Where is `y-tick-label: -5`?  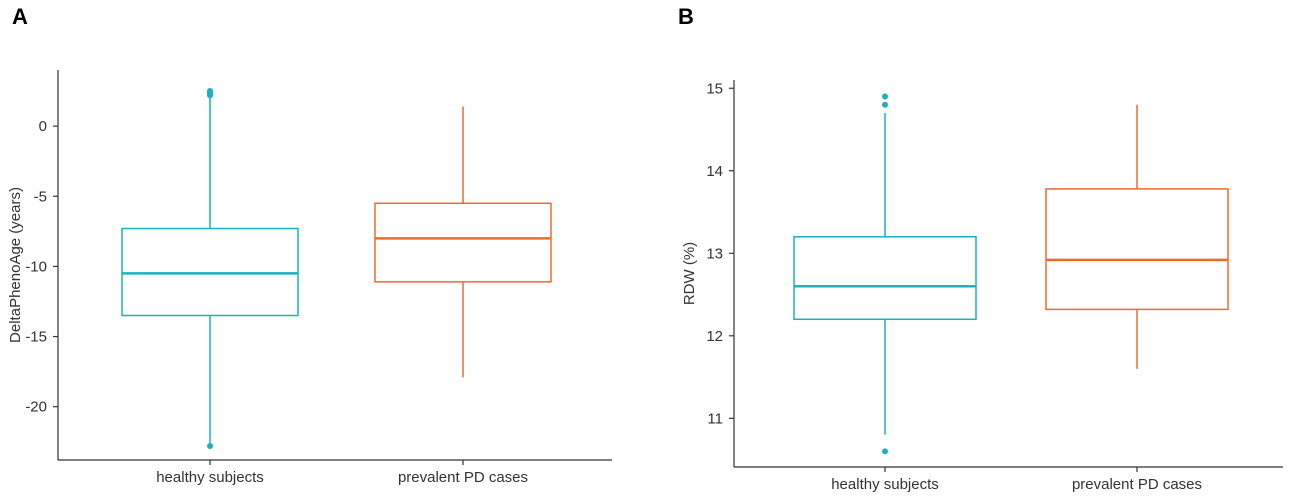
y-tick-label: -5 is located at coordinates (40, 196).